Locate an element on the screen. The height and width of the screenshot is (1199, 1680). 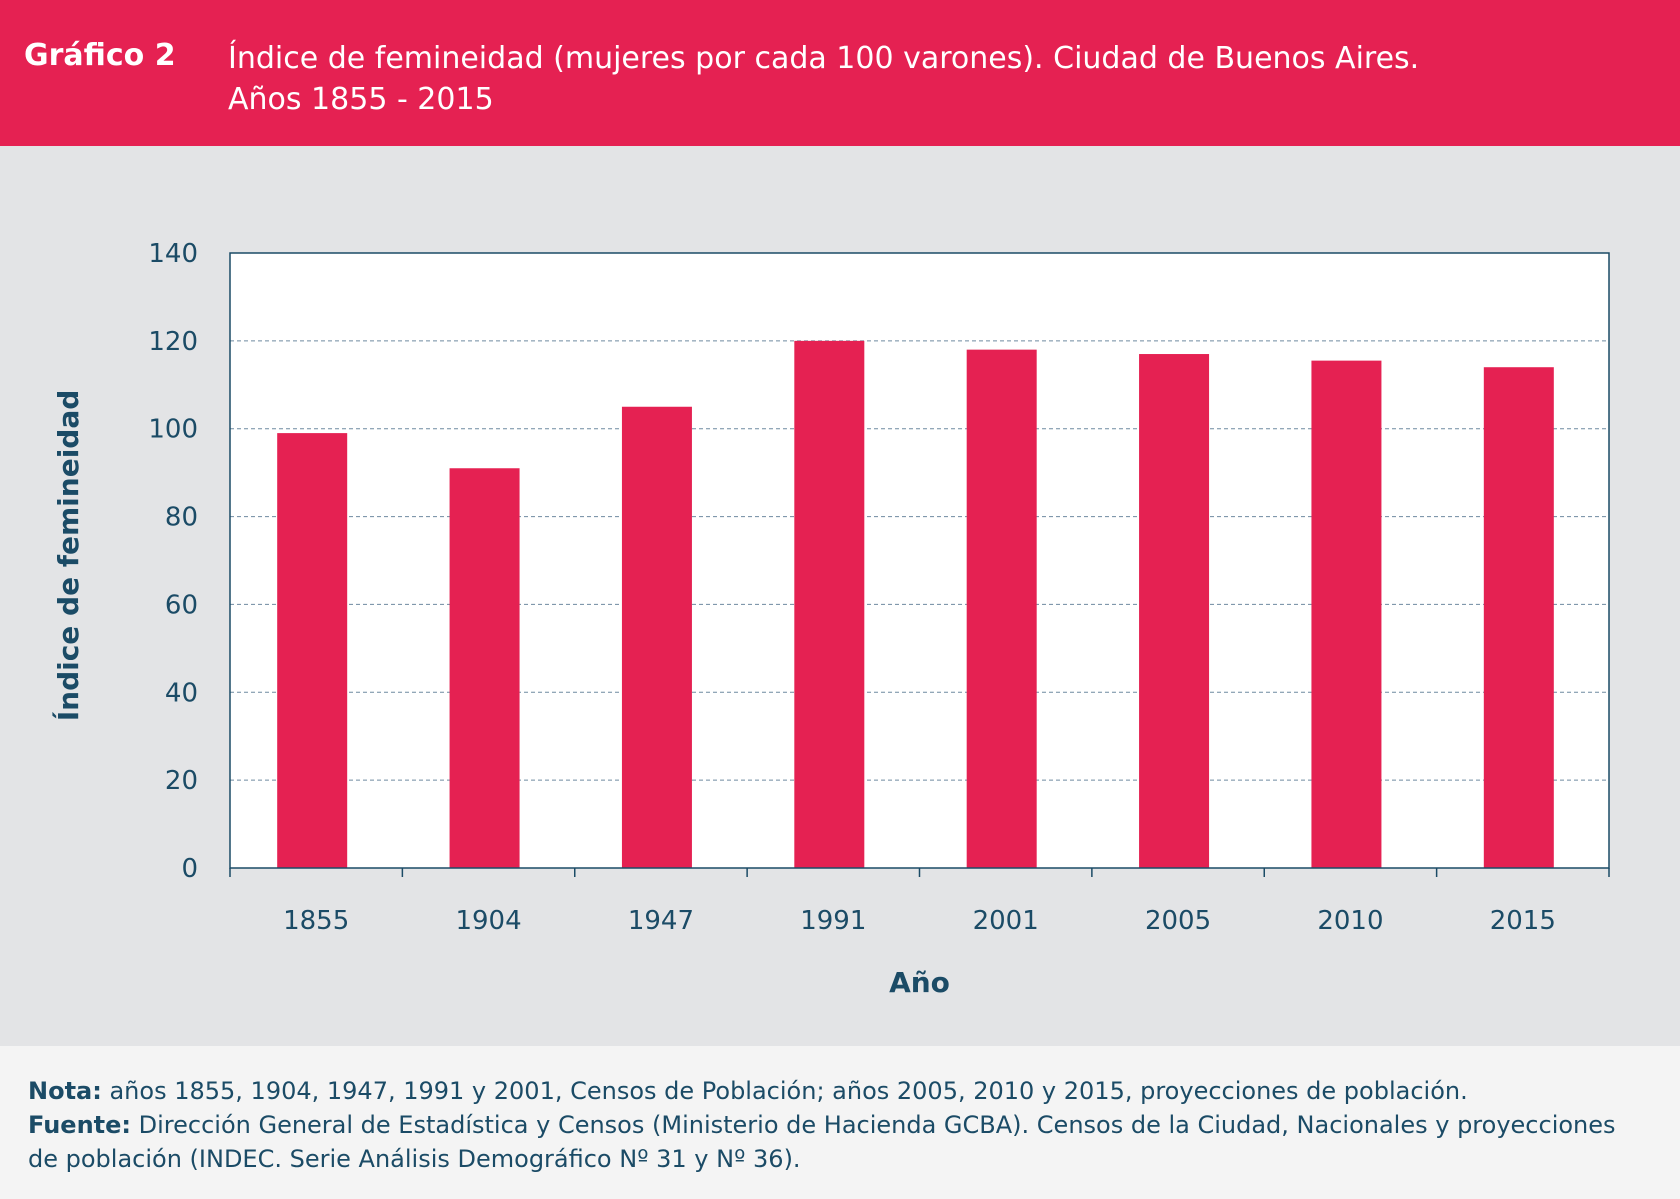
chart-number-label: Gráfico 2 is located at coordinates (100, 55).